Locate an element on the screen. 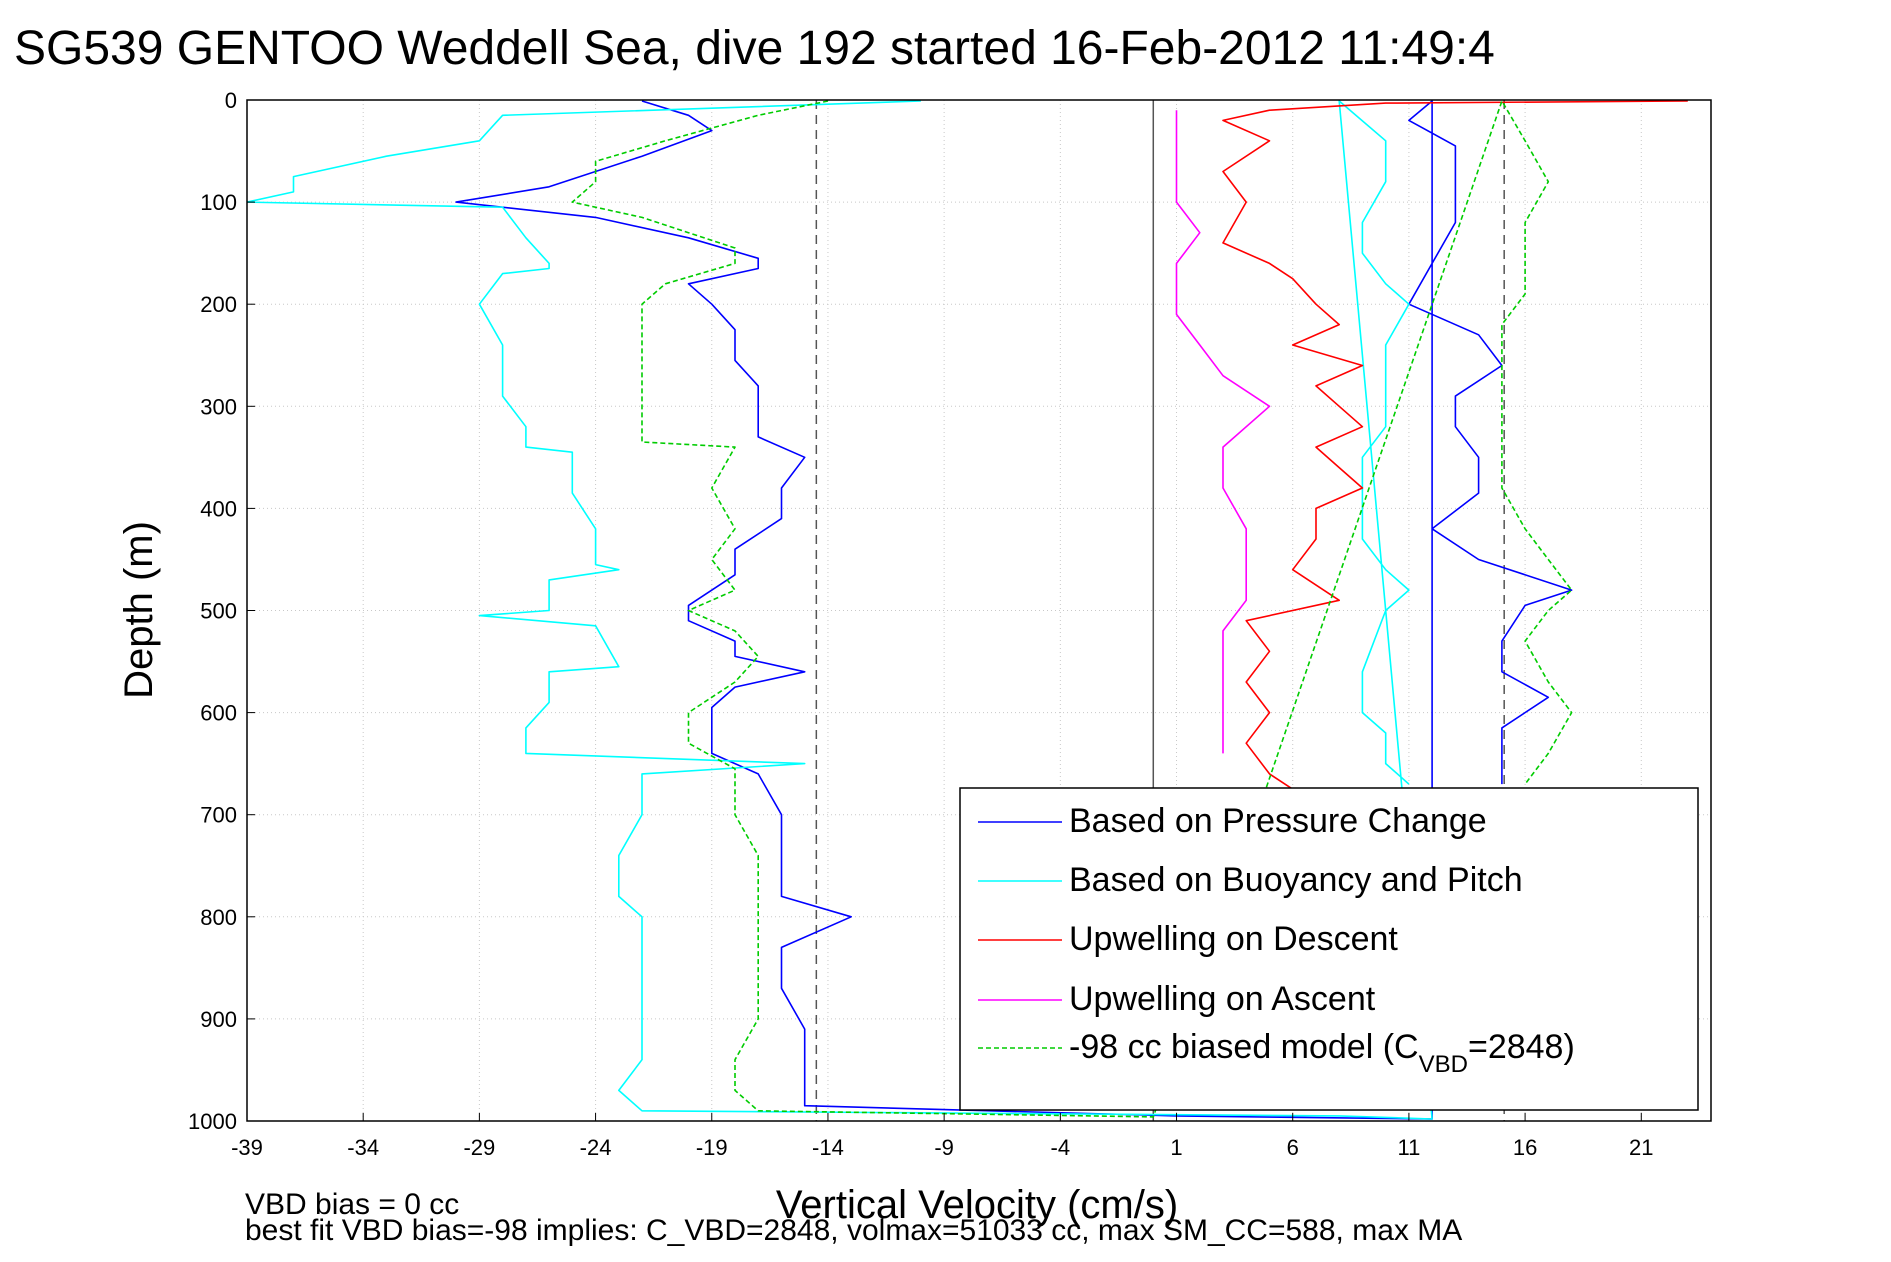 The height and width of the screenshot is (1262, 1891). y-tick-label: 0 is located at coordinates (231, 100).